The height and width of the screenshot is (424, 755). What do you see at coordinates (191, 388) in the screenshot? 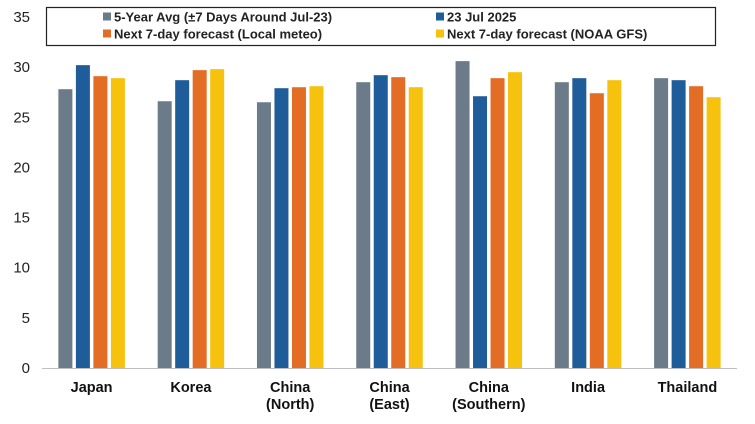
I see `x-category-label: Korea` at bounding box center [191, 388].